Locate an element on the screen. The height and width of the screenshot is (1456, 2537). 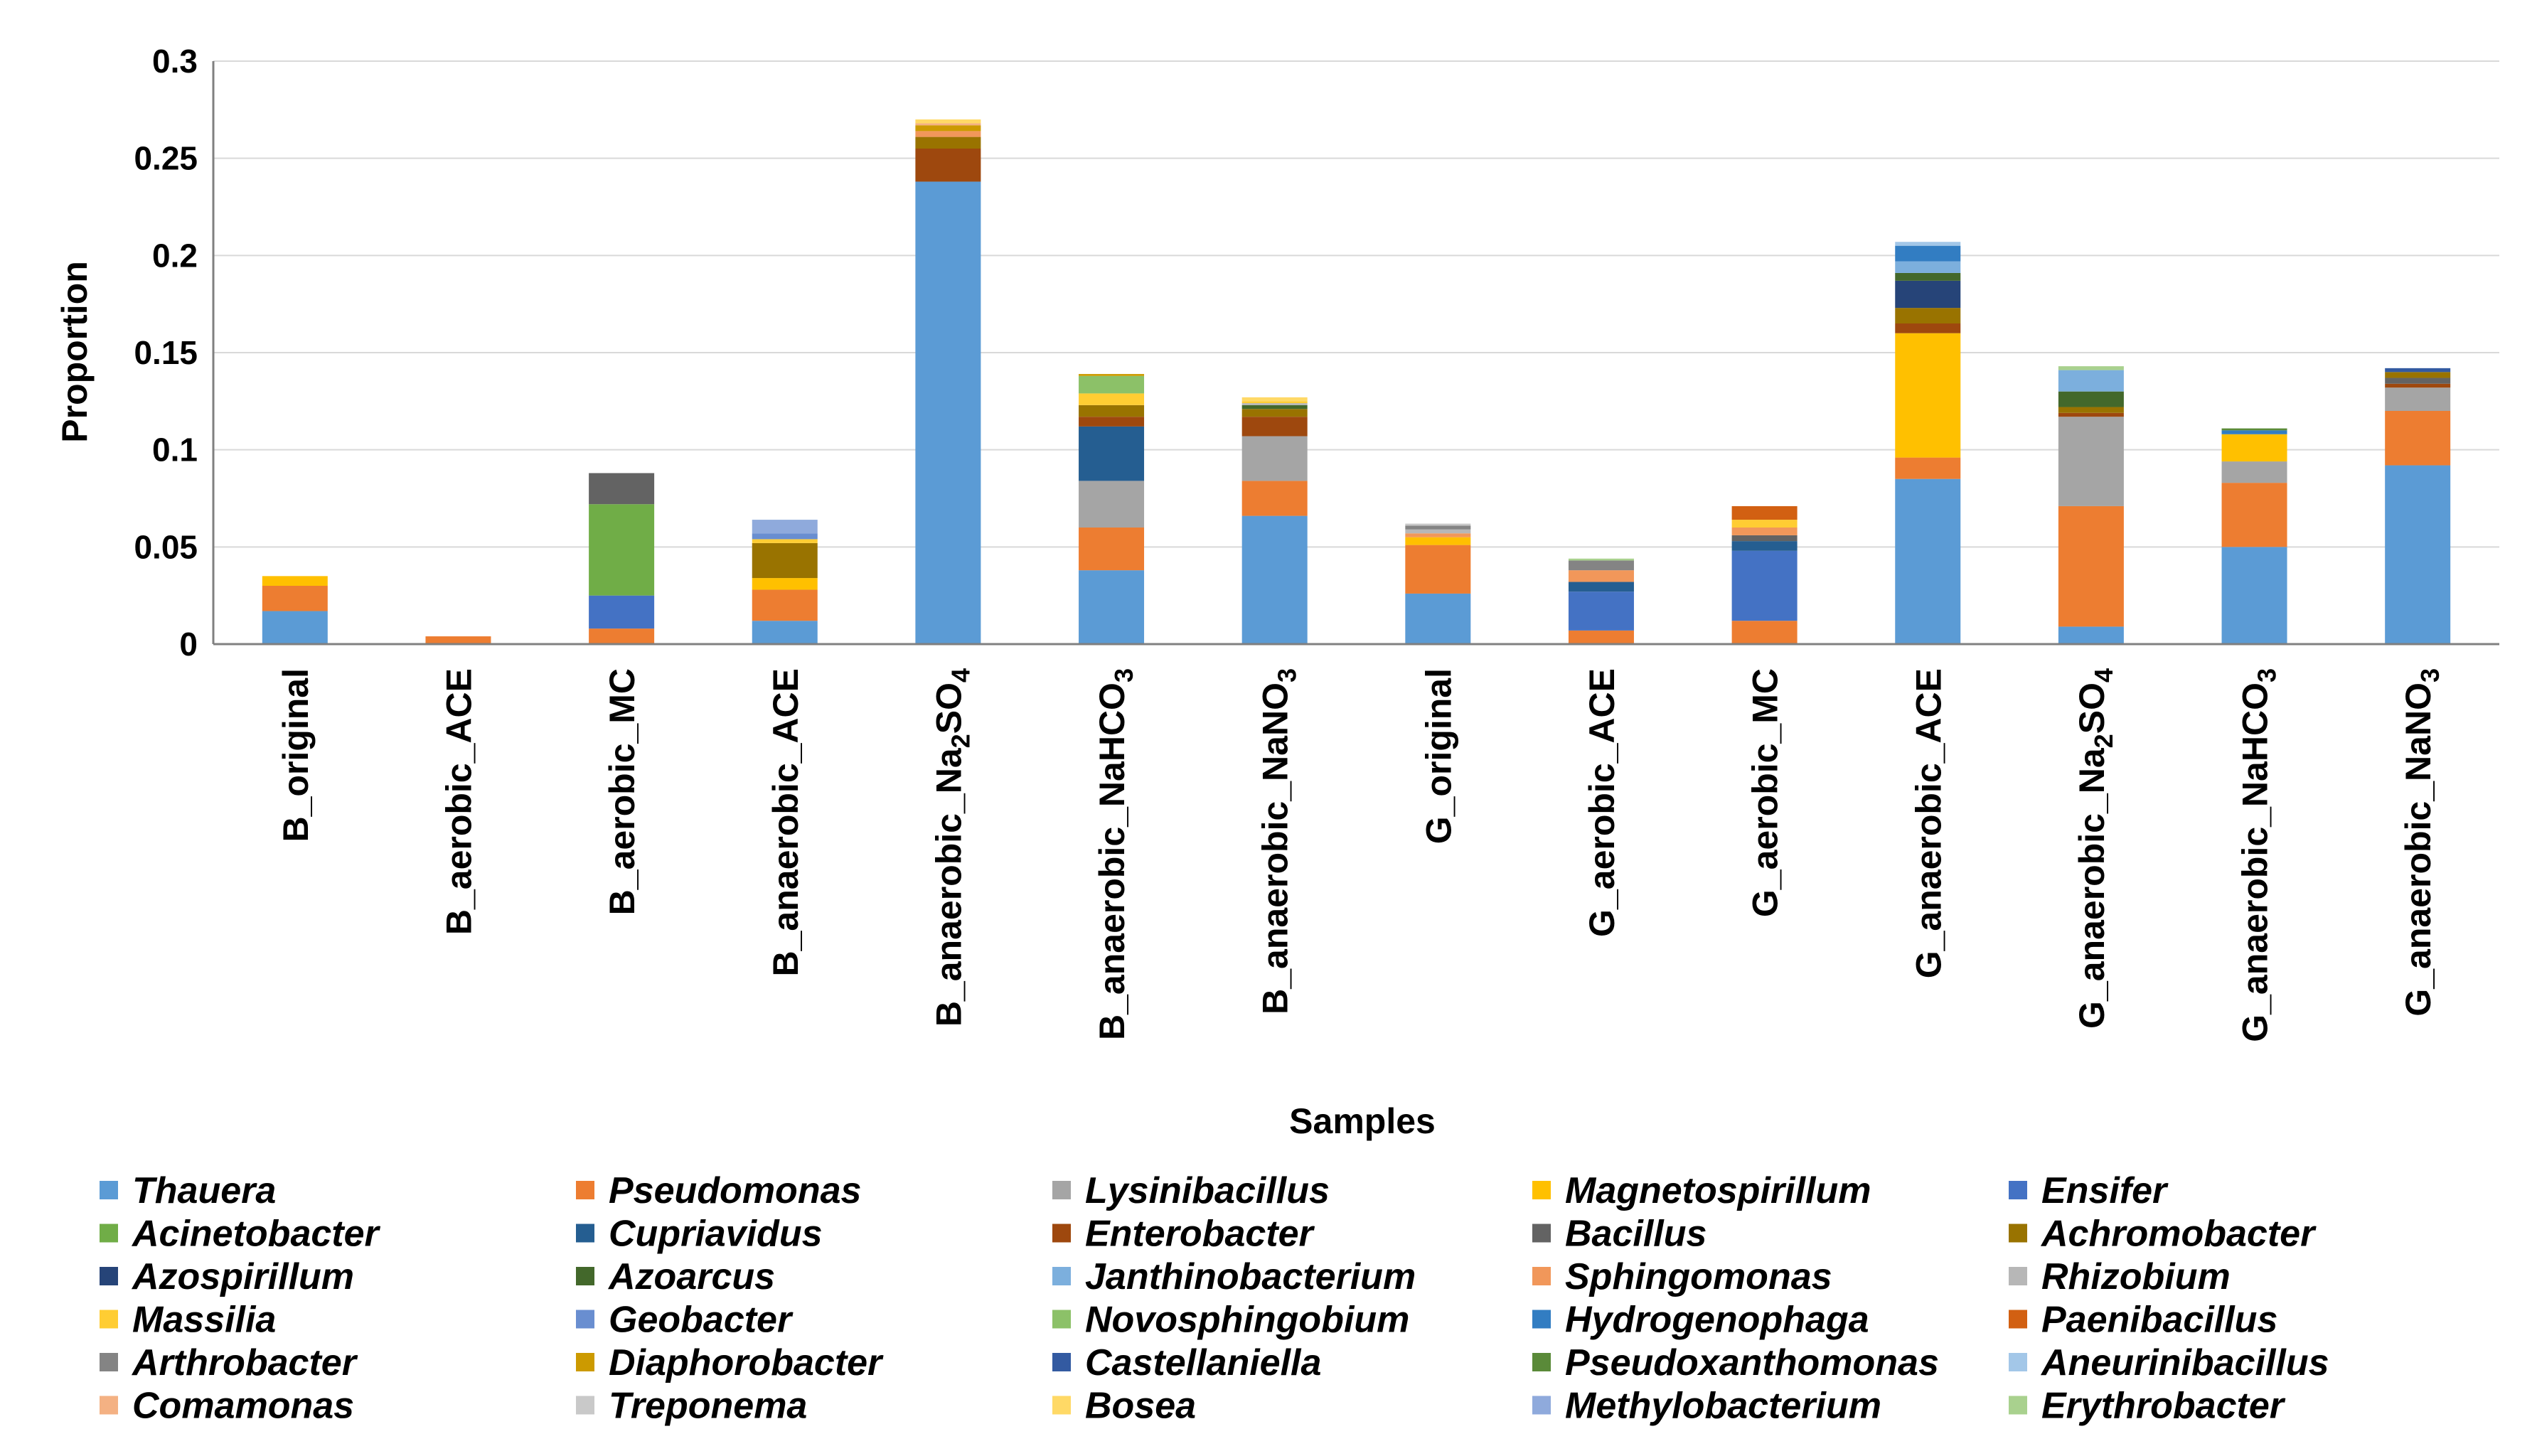
y-tick-labels: 0 0.05 0.1 0.15 0.2 0.25 0.3 is located at coordinates (166, 353).